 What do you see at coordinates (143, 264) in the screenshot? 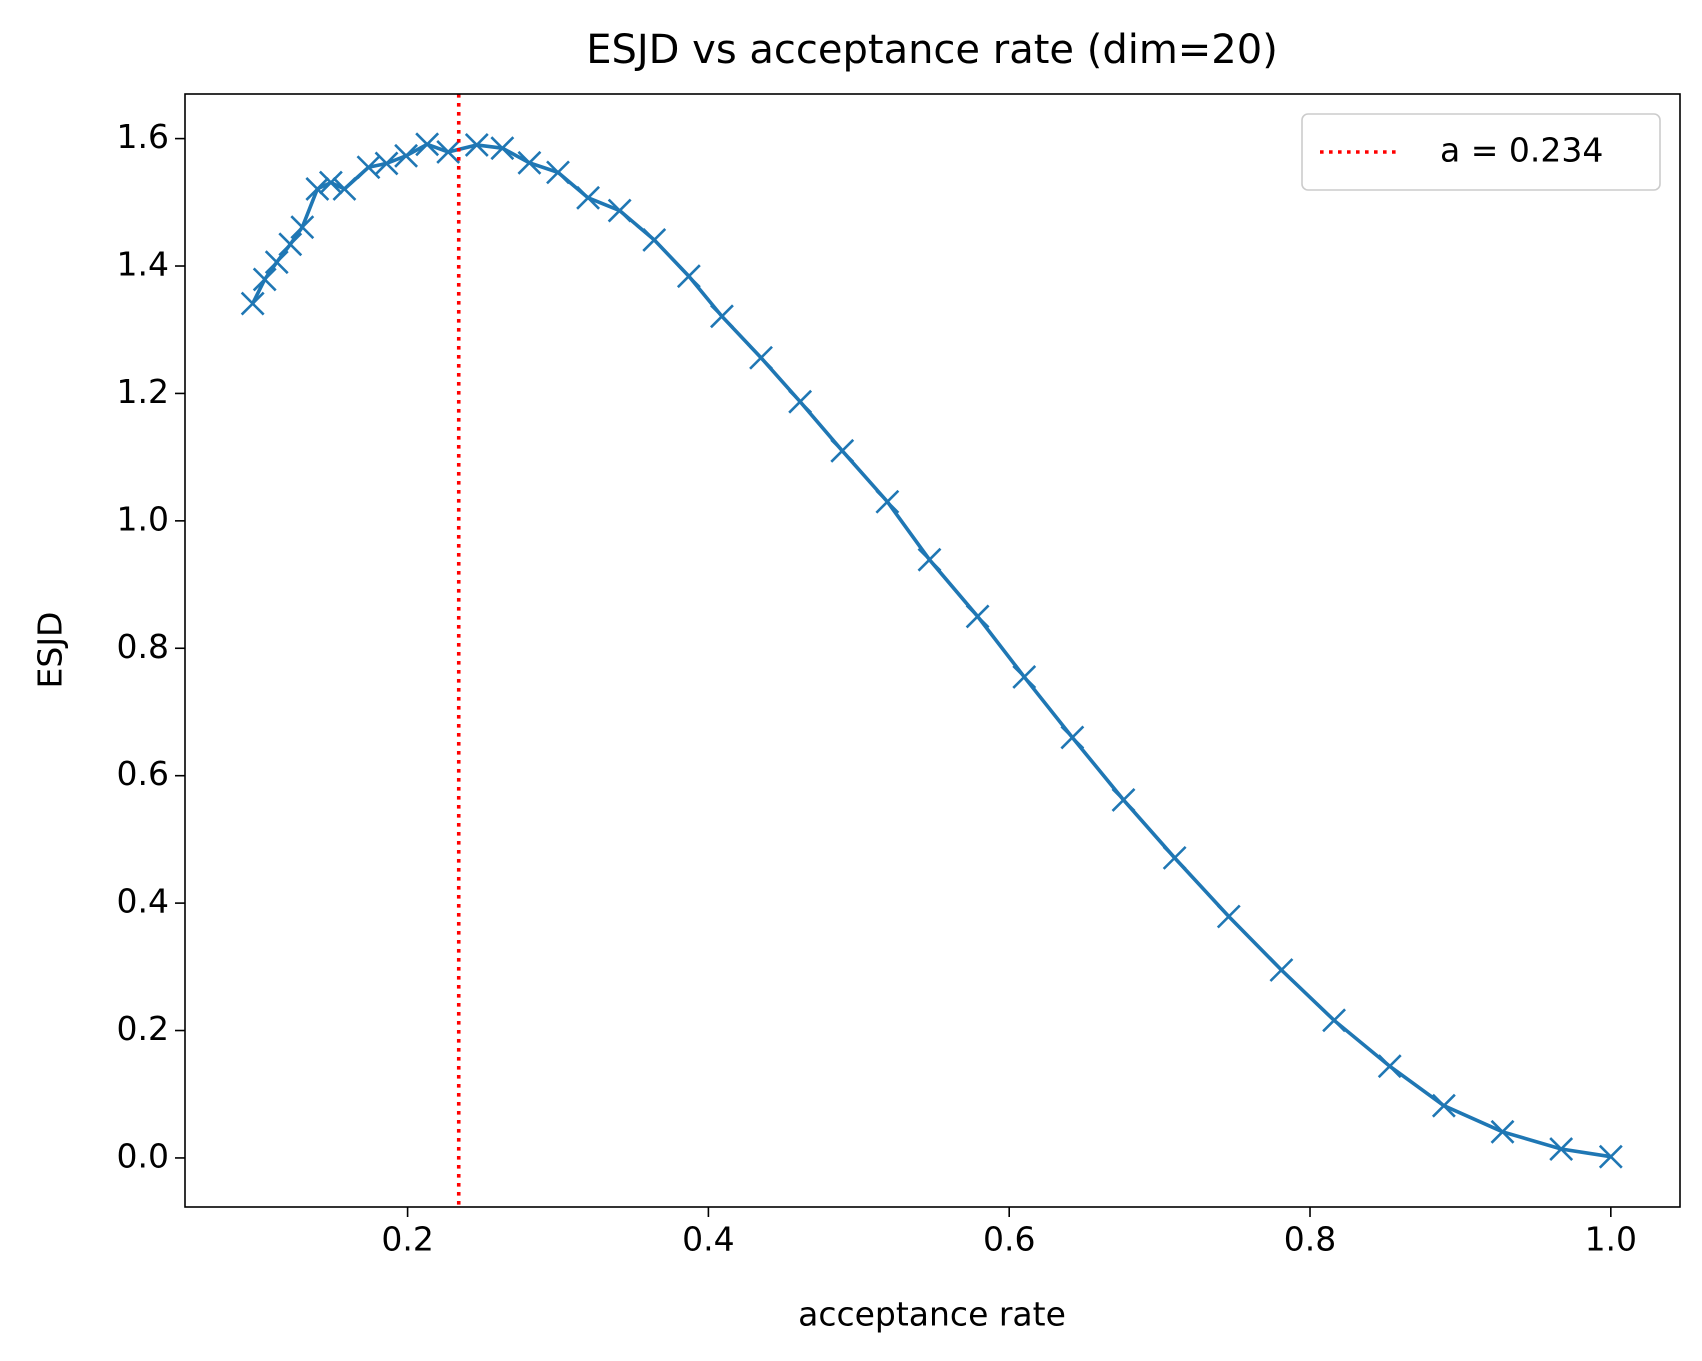
I see `y-tick-label: 1.4` at bounding box center [143, 264].